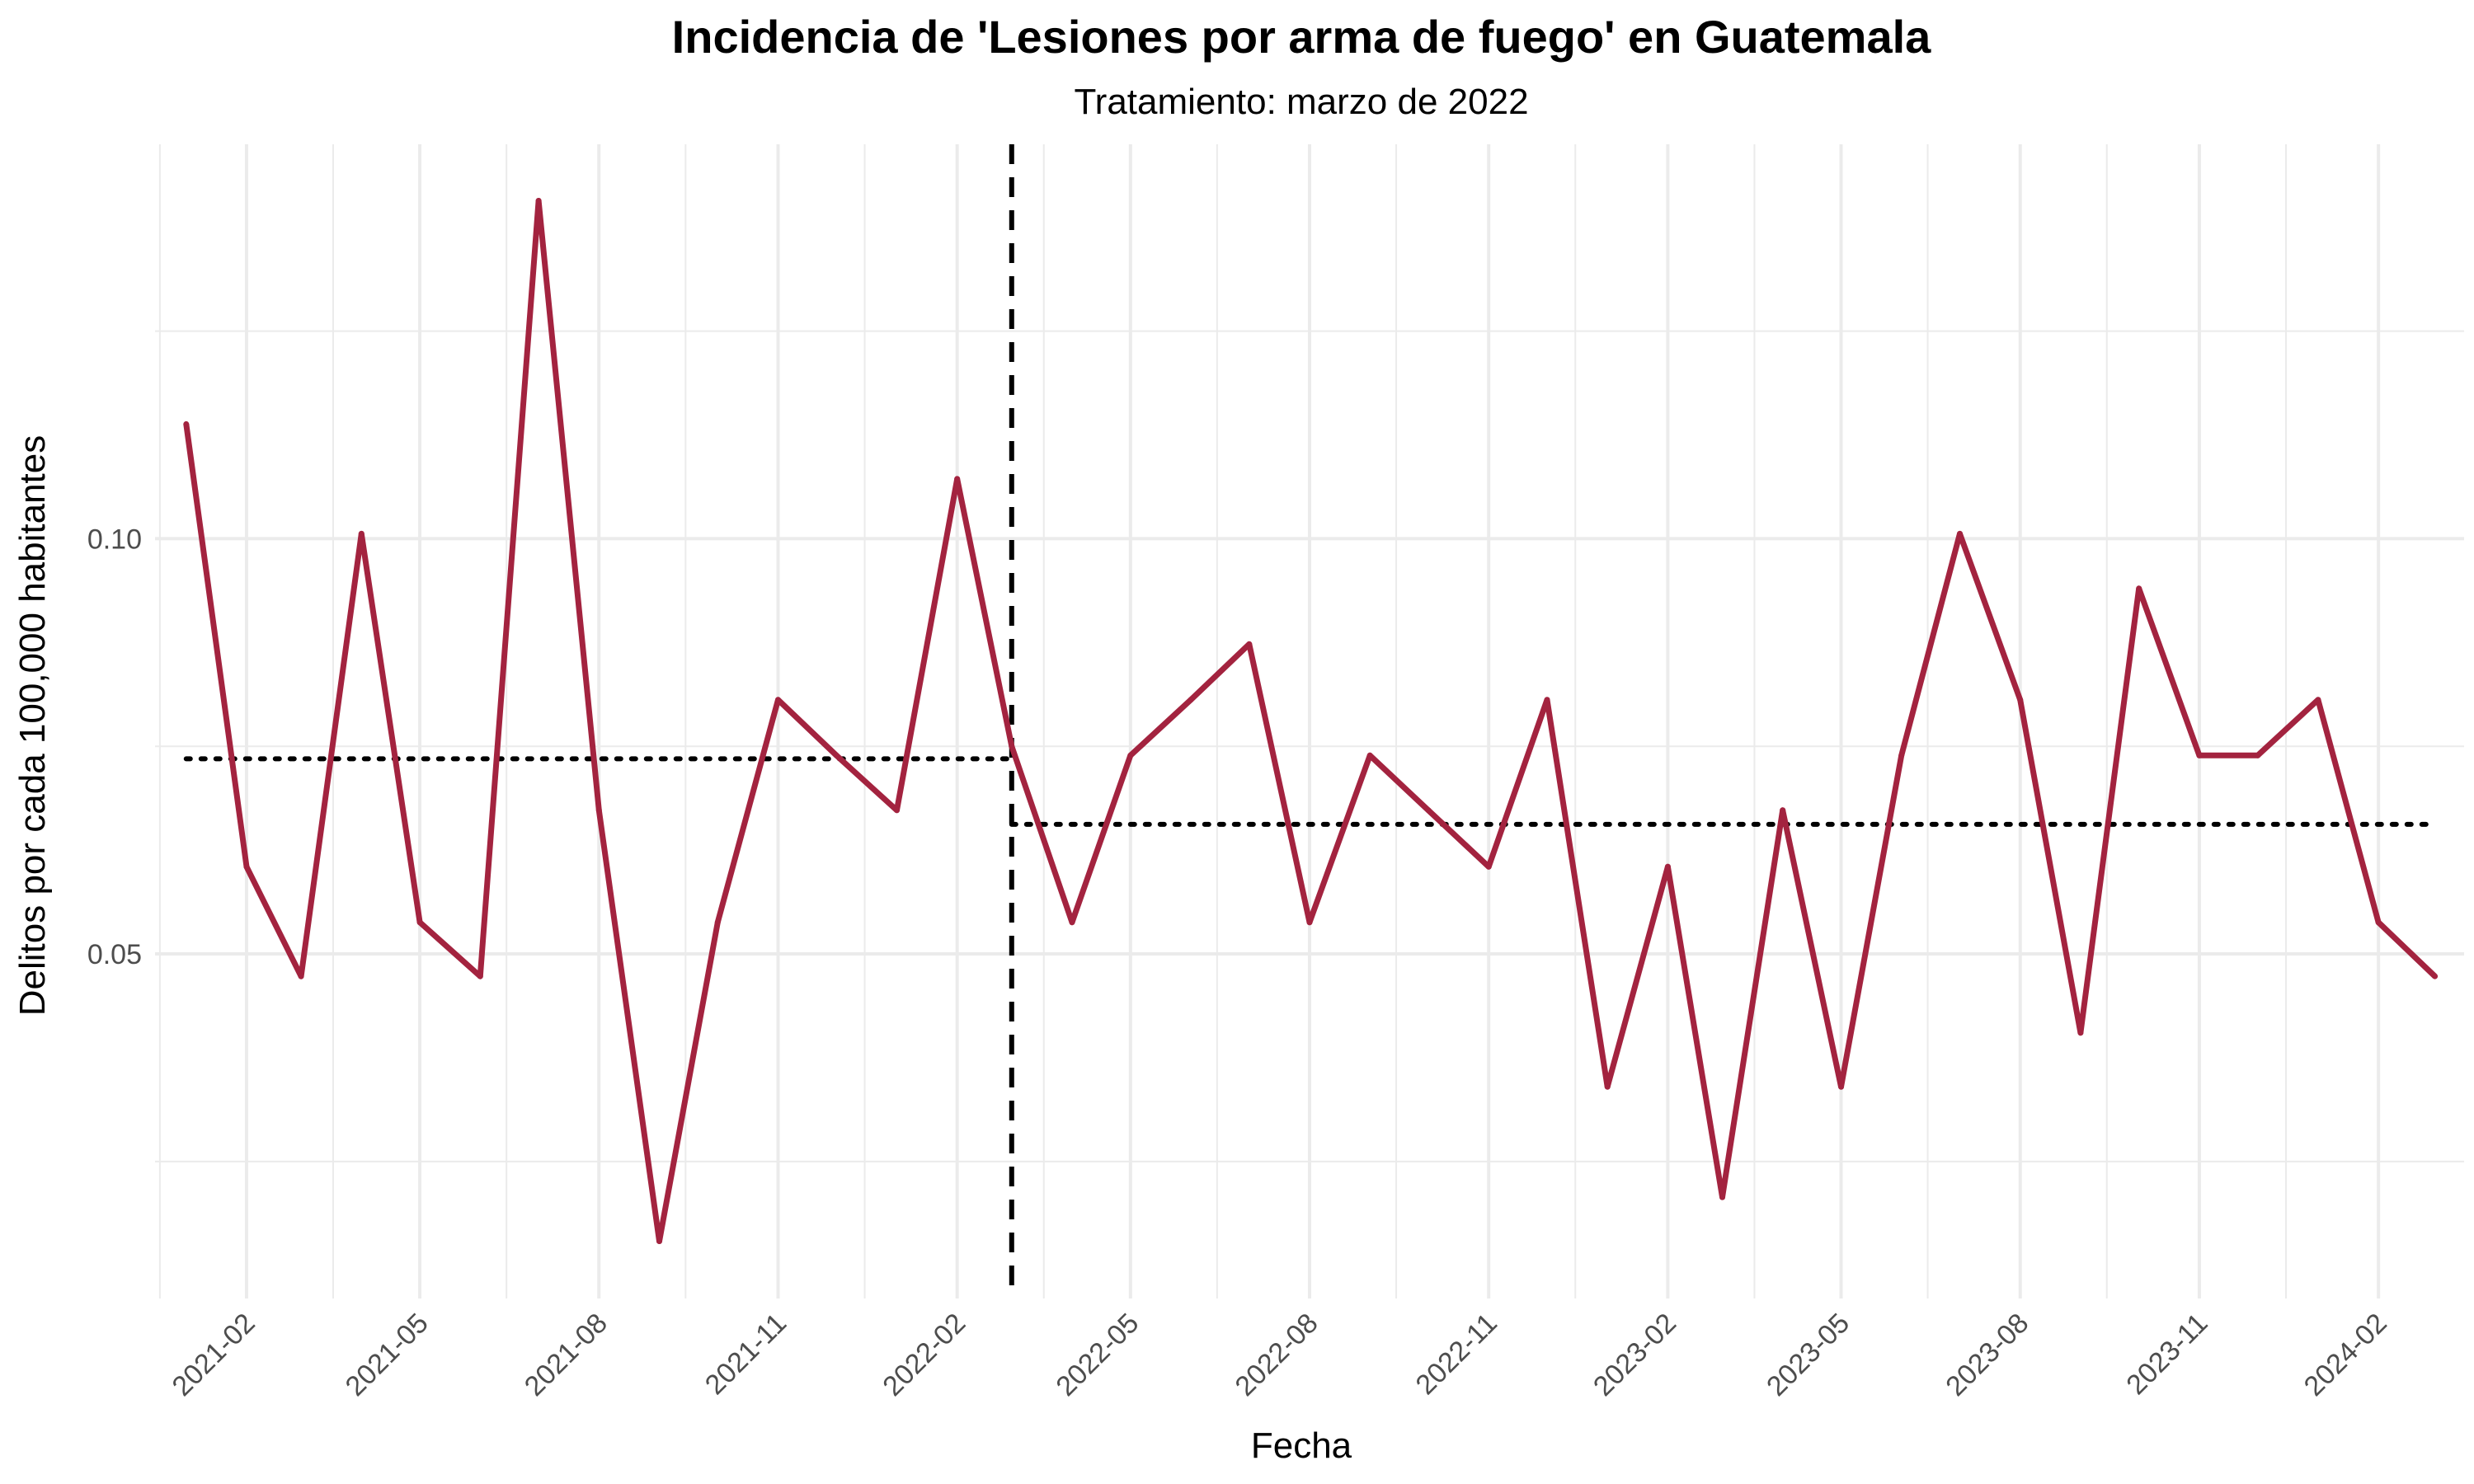 The height and width of the screenshot is (1484, 2474). Describe the element at coordinates (746, 1354) in the screenshot. I see `x-tick-label: 2021-11` at that location.